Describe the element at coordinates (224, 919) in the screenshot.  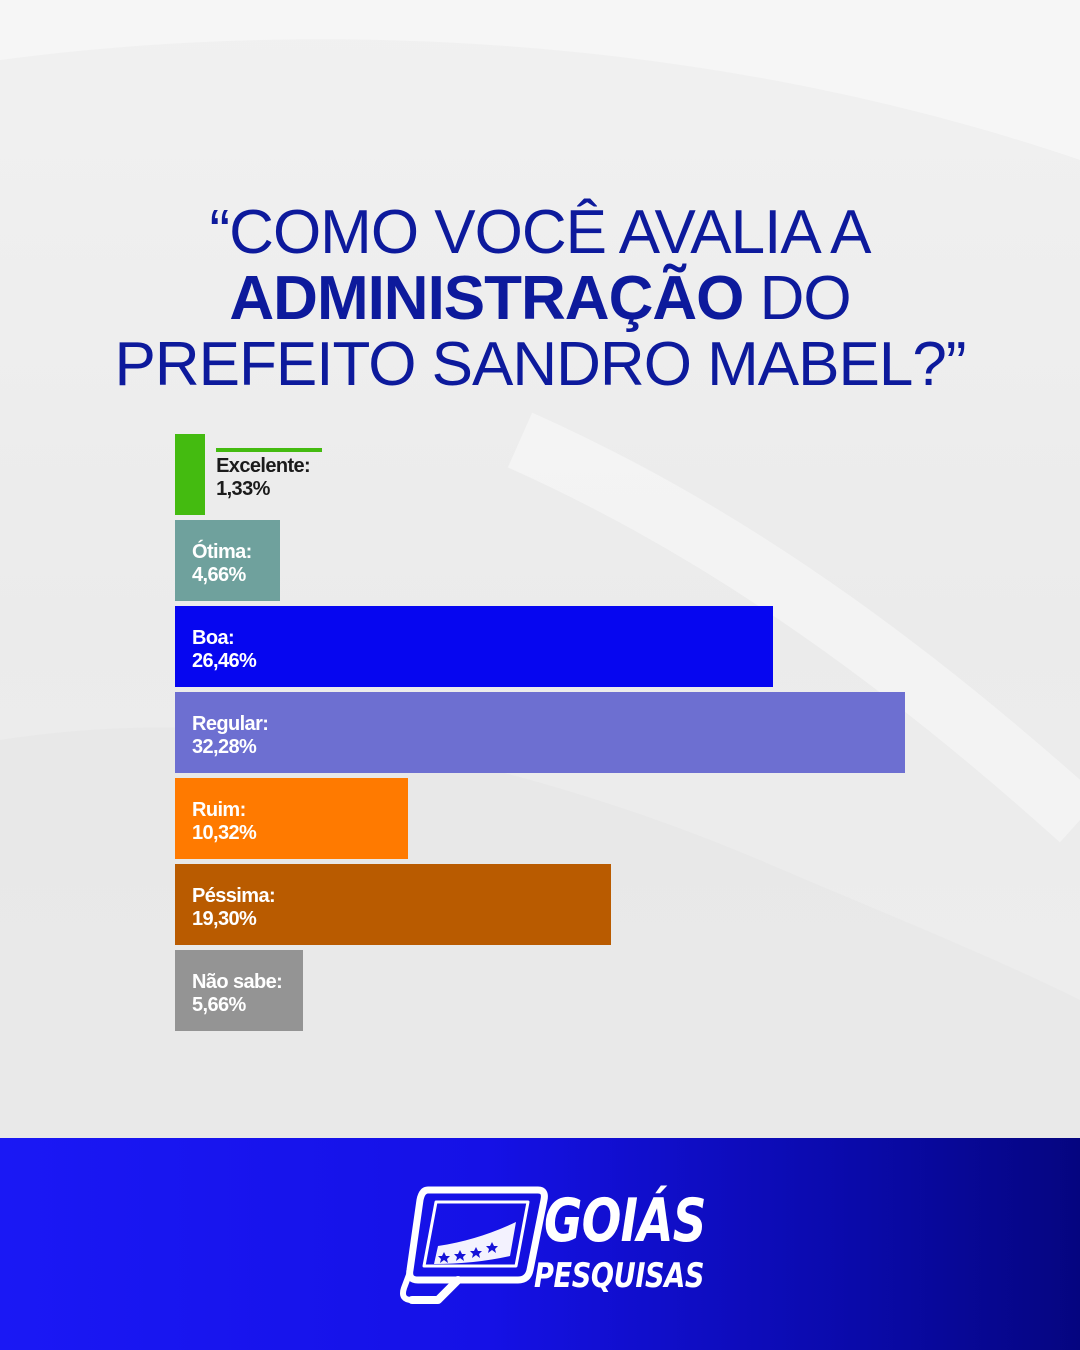
I see `bar-value-pessima: 19,30%` at that location.